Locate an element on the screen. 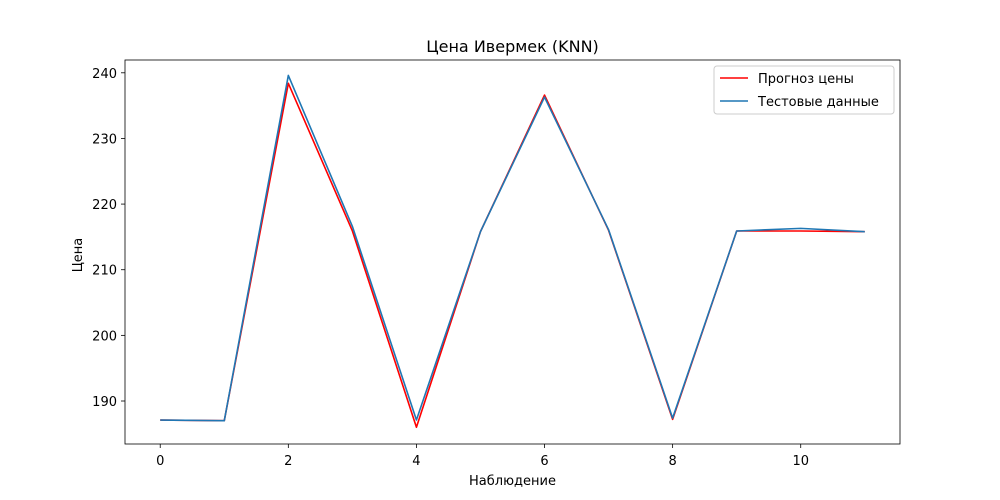 This screenshot has width=1000, height=500. legend-label: Тестовые данные is located at coordinates (818, 102).